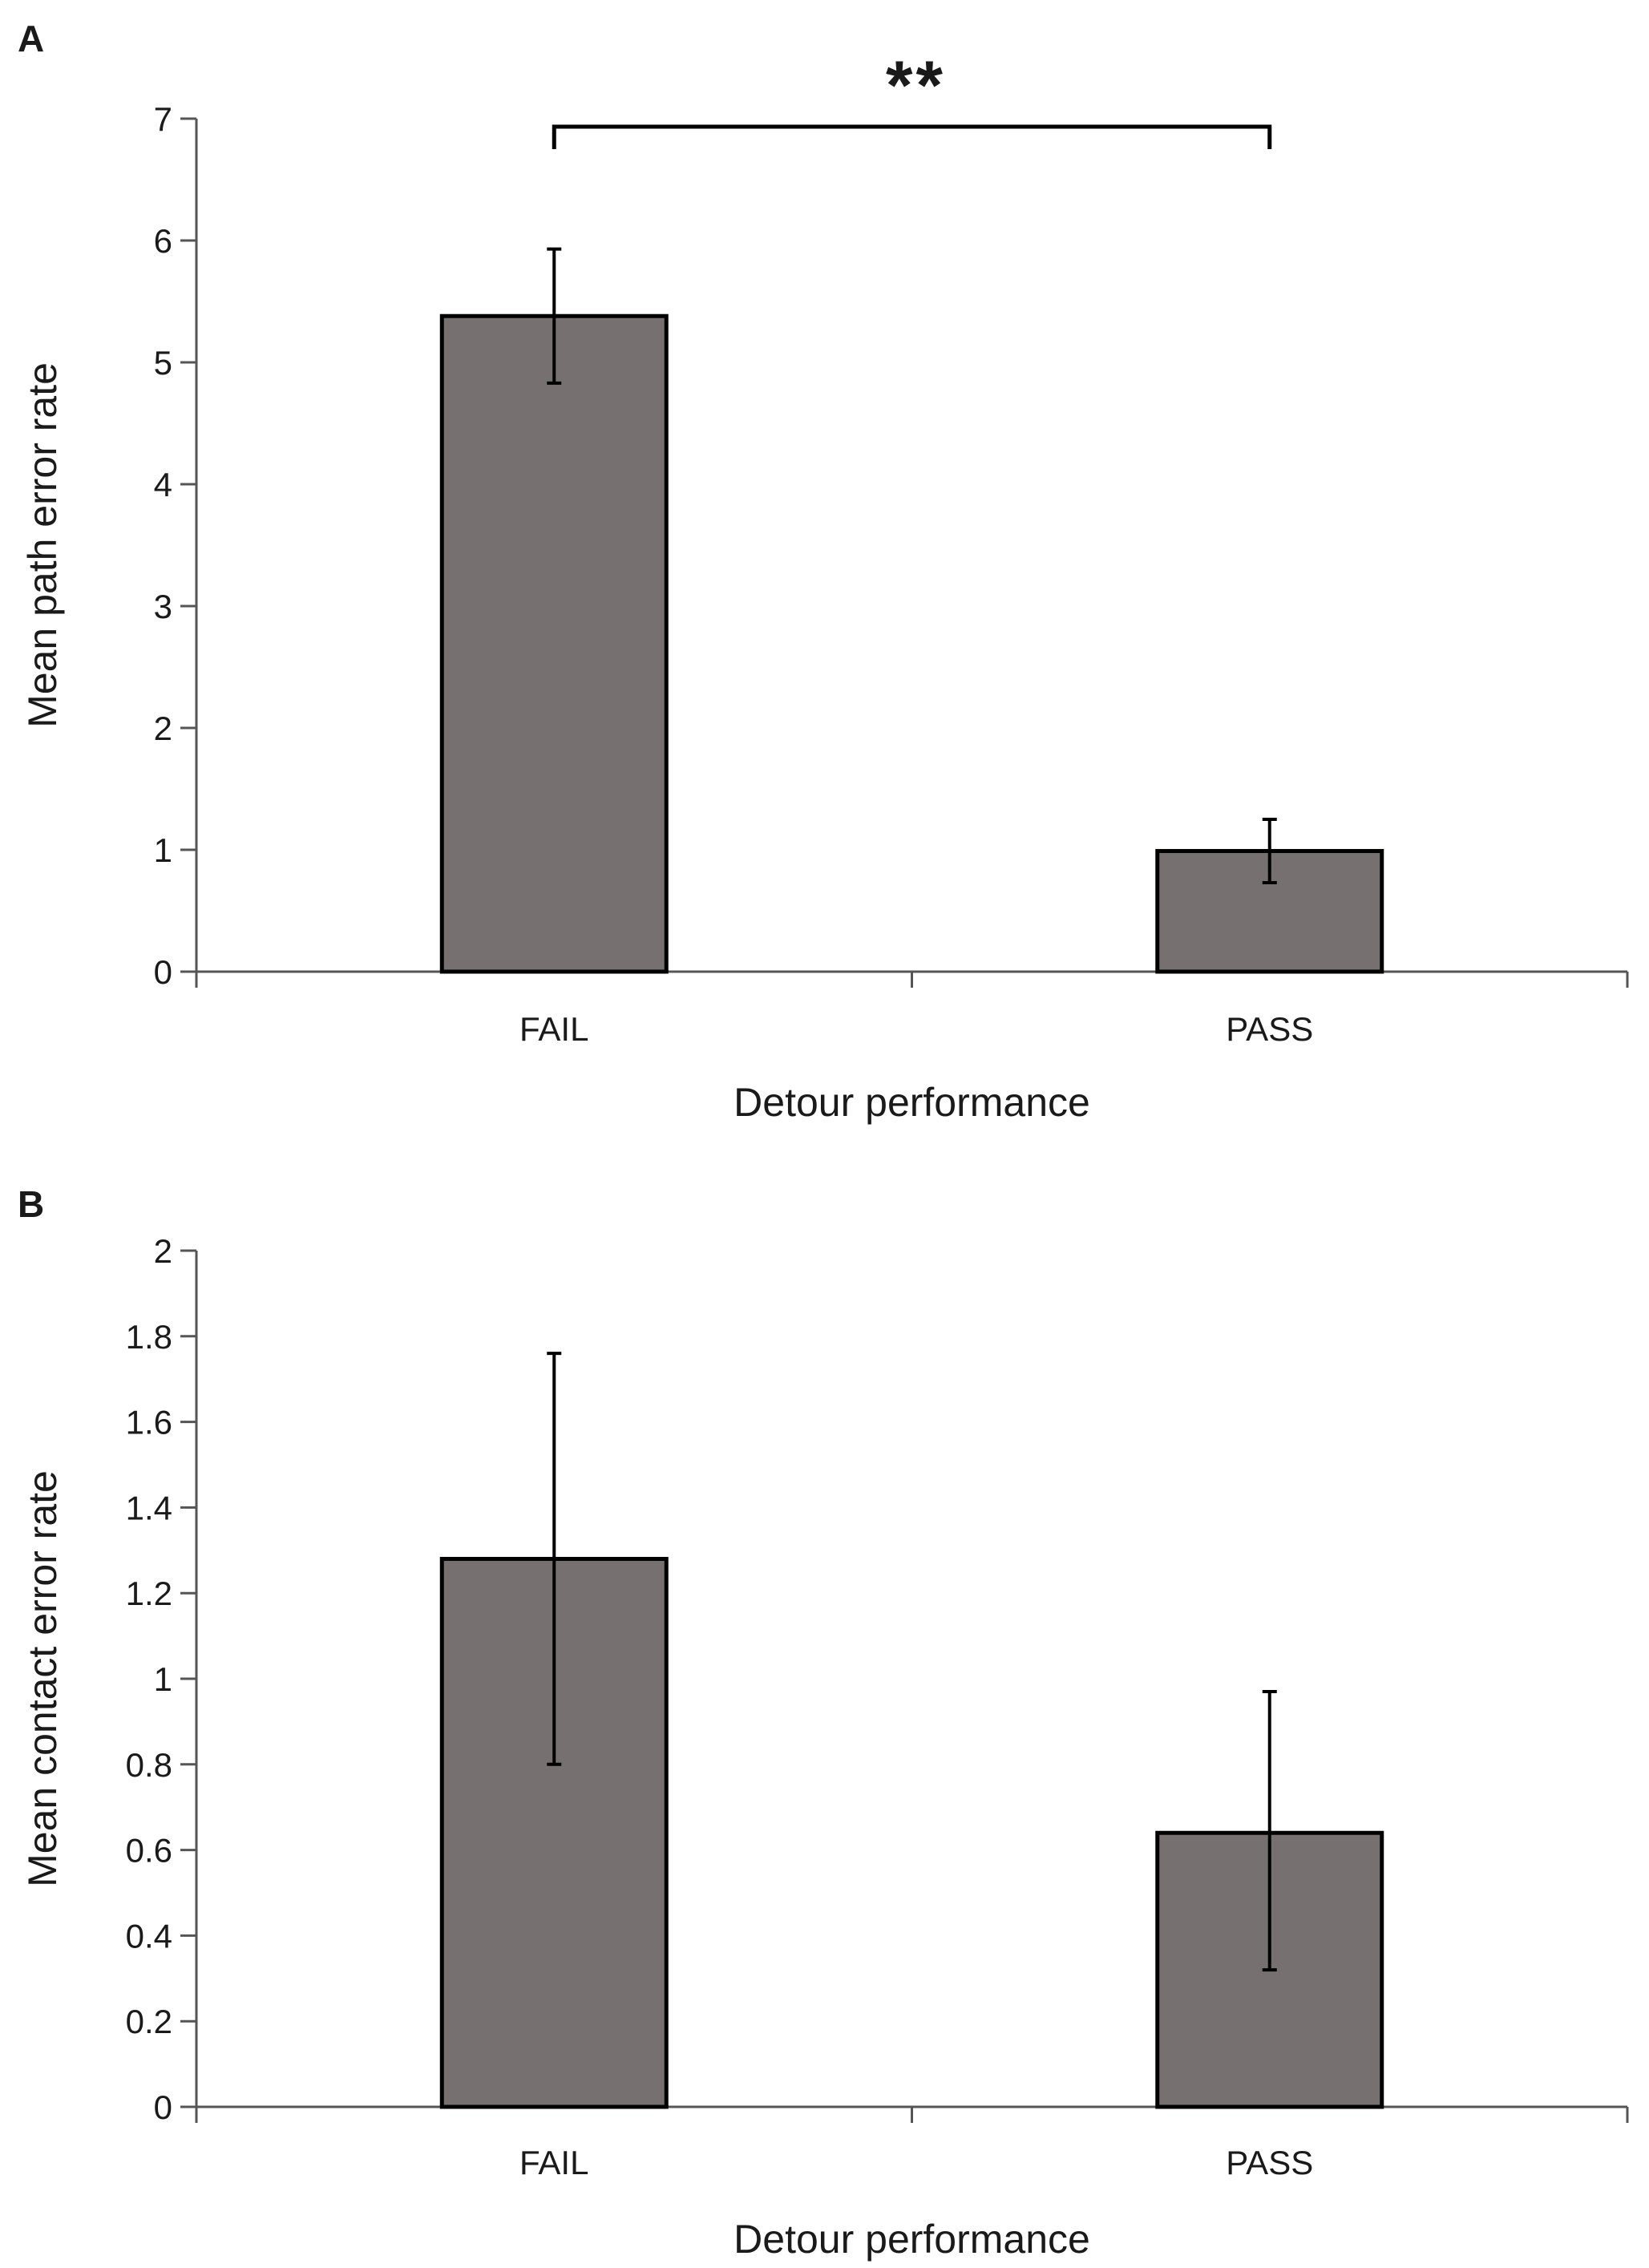  What do you see at coordinates (149, 1851) in the screenshot?
I see `y-tick-label: 0.6` at bounding box center [149, 1851].